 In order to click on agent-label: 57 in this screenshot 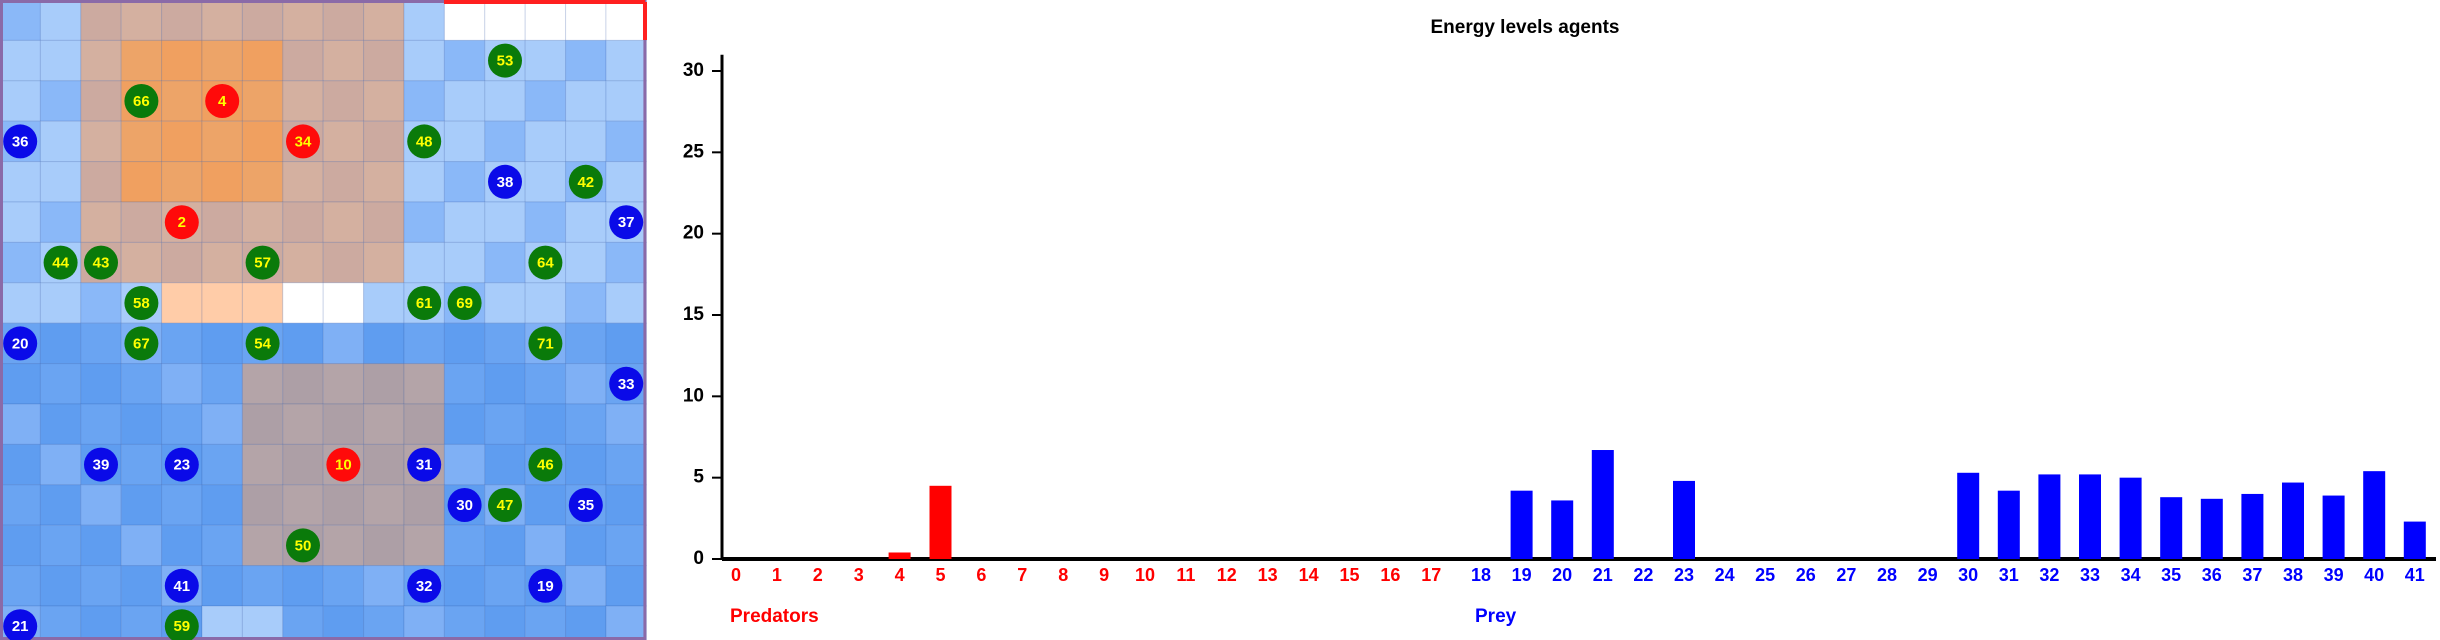, I will do `click(262, 263)`.